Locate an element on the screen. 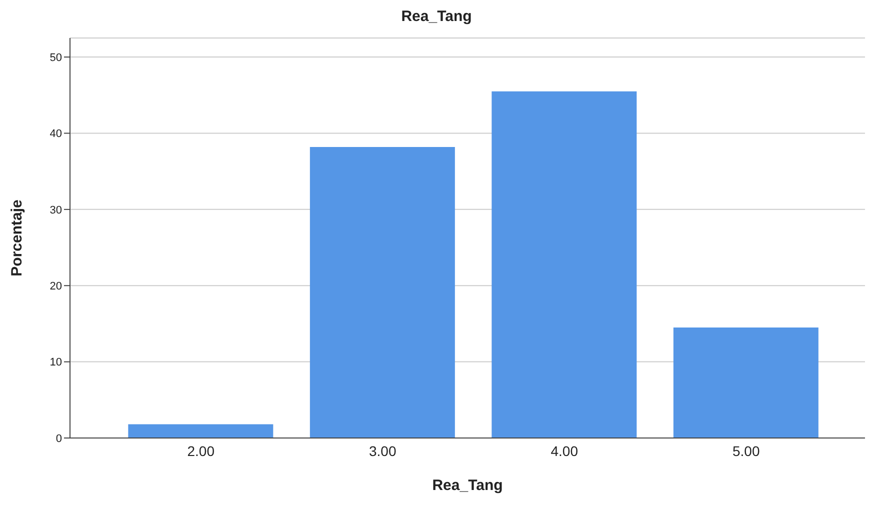  y-tick-label: 20 is located at coordinates (56, 286).